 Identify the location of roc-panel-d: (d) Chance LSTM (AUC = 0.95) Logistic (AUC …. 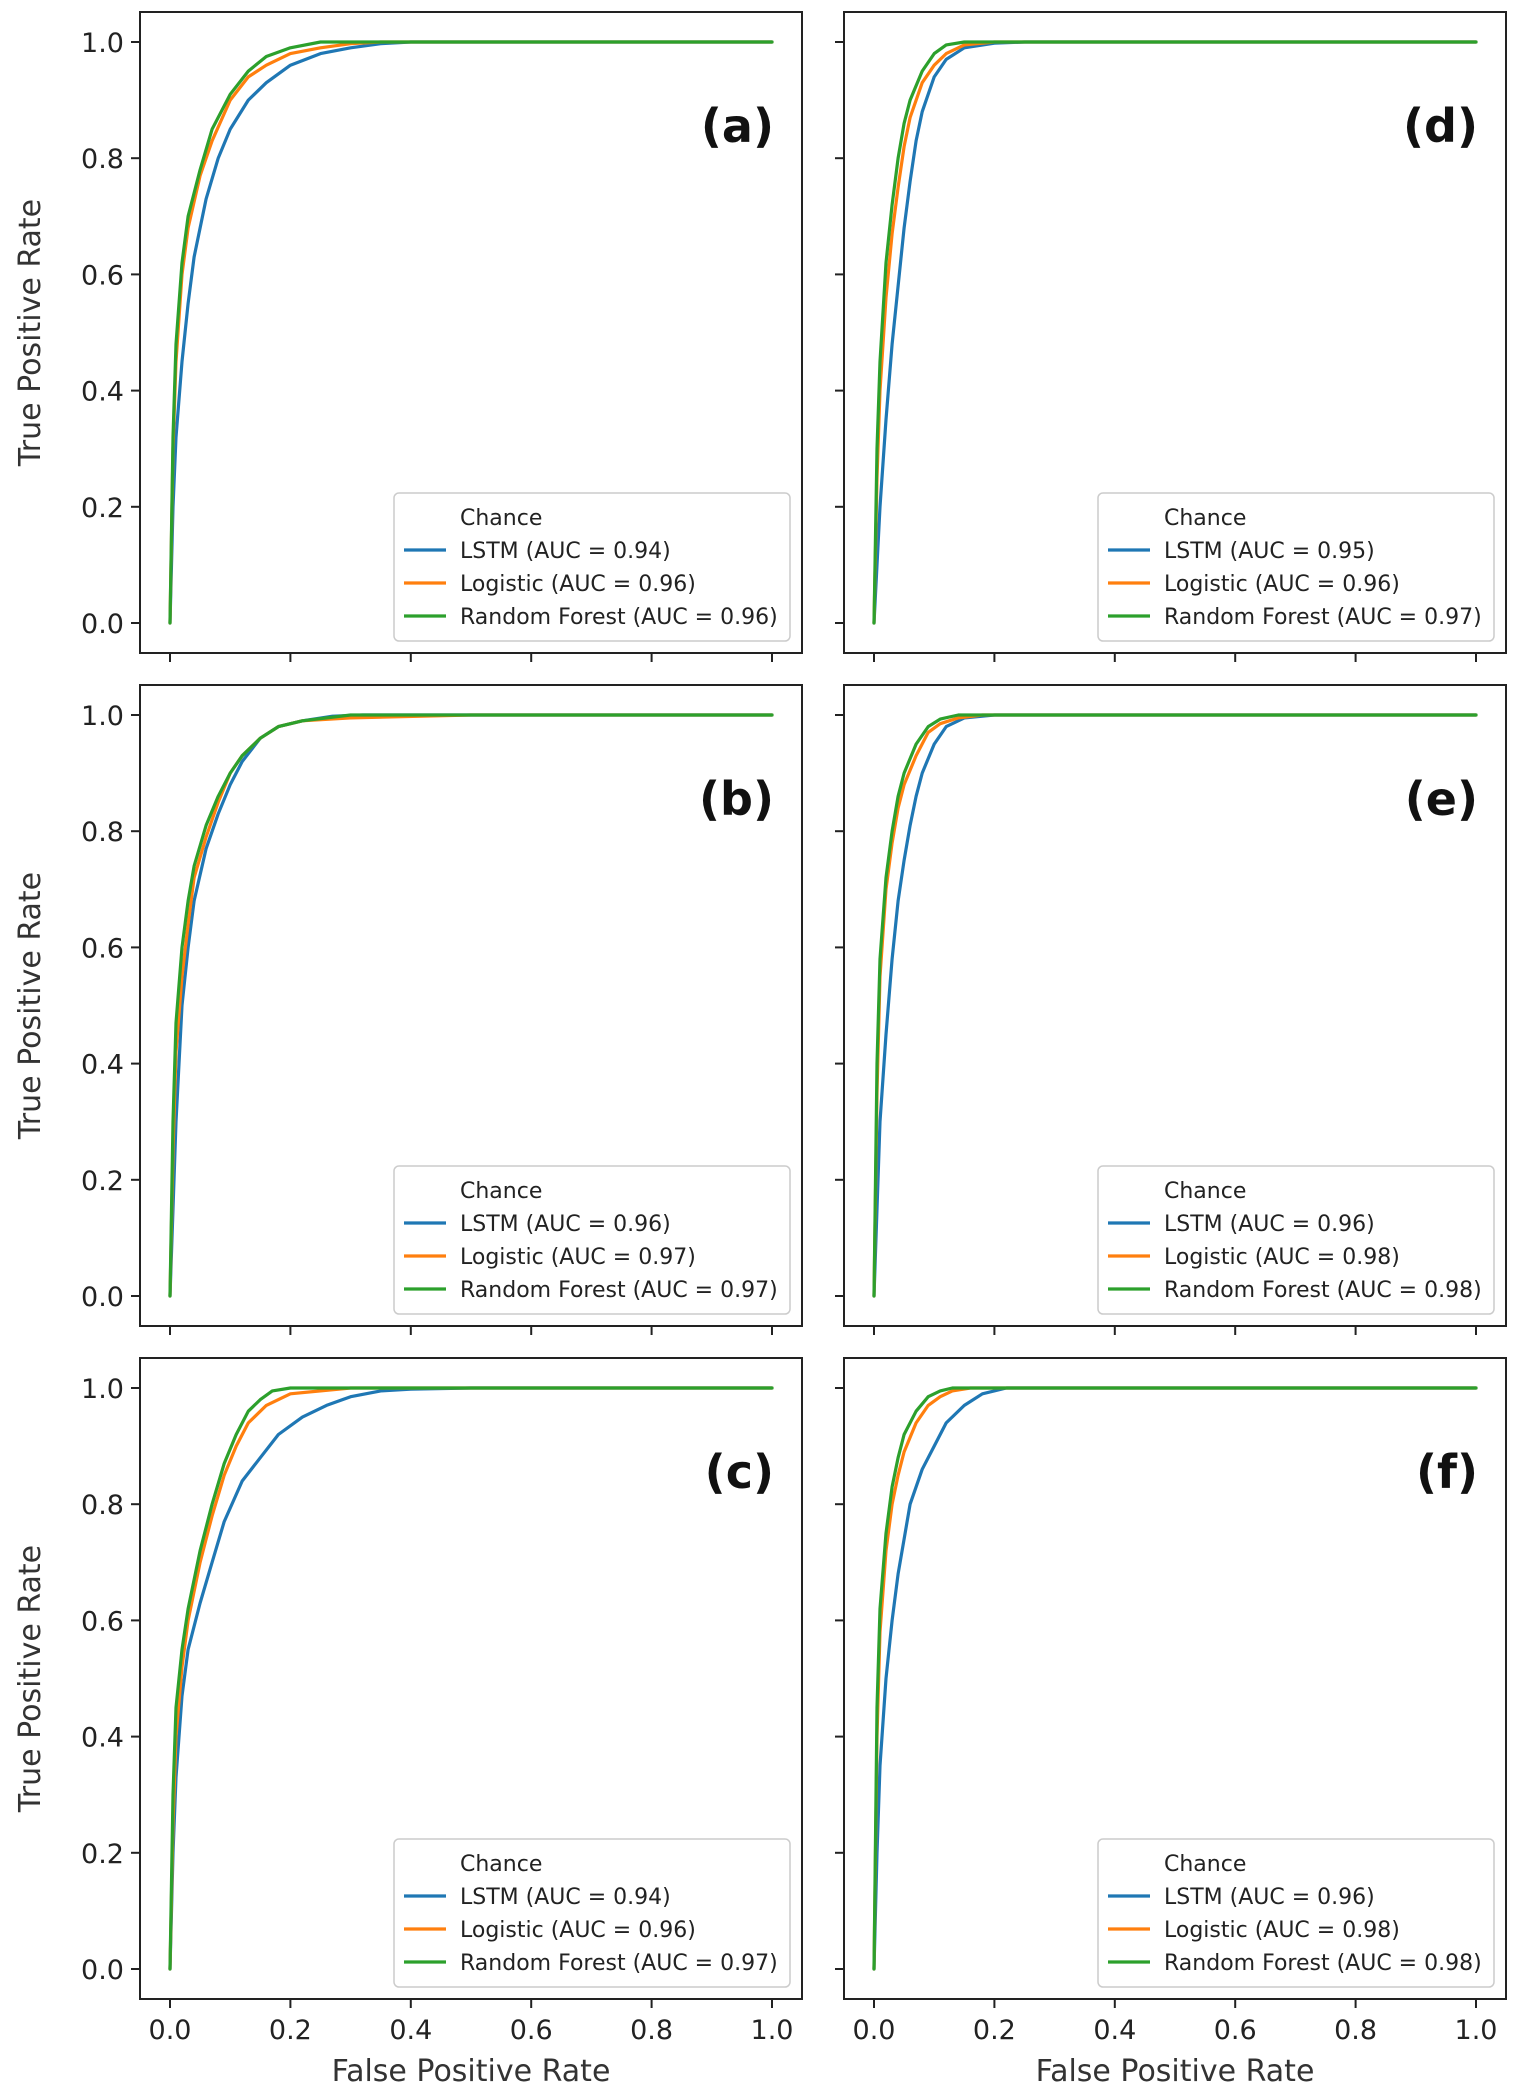
(1171, 336).